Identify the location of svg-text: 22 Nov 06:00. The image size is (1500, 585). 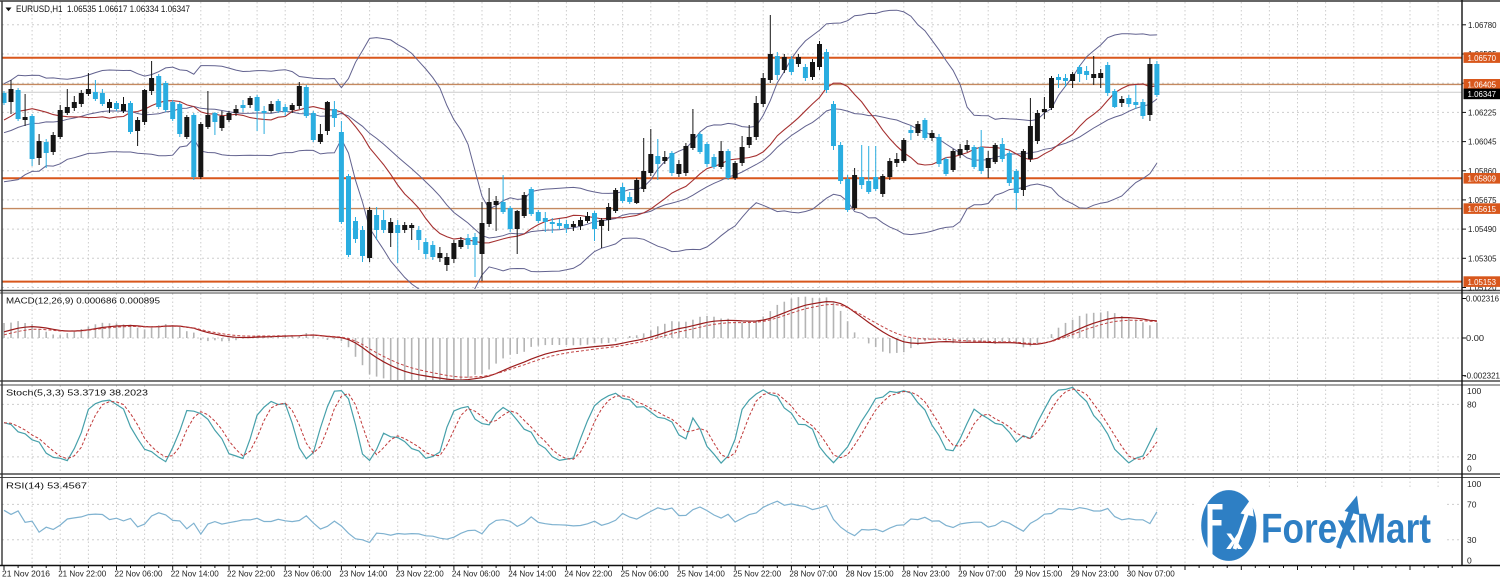
(139, 574).